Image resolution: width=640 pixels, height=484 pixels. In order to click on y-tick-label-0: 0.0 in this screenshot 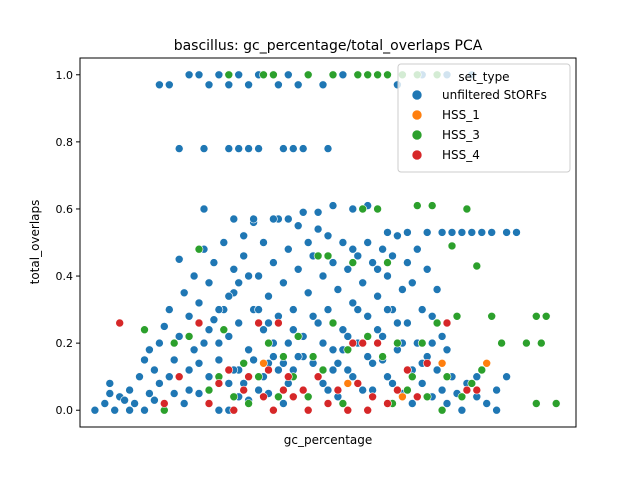, I will do `click(65, 410)`.